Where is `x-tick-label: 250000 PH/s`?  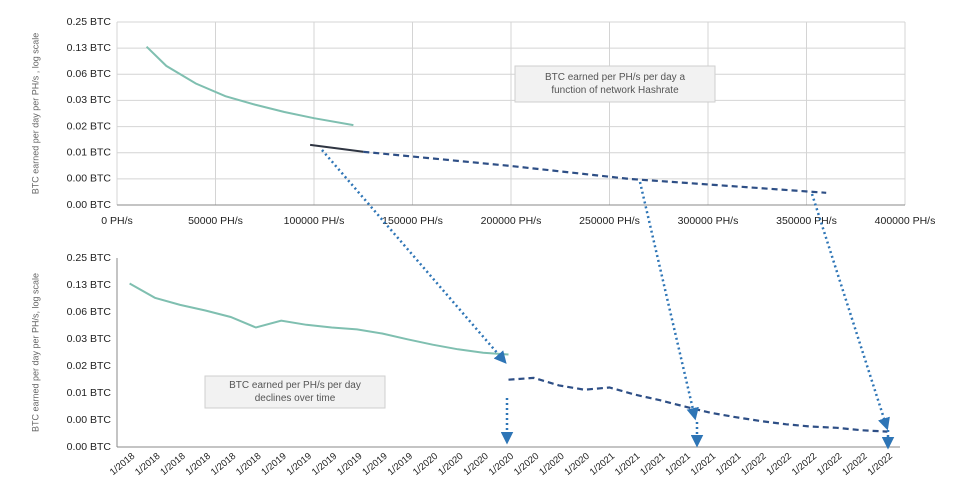 x-tick-label: 250000 PH/s is located at coordinates (609, 221).